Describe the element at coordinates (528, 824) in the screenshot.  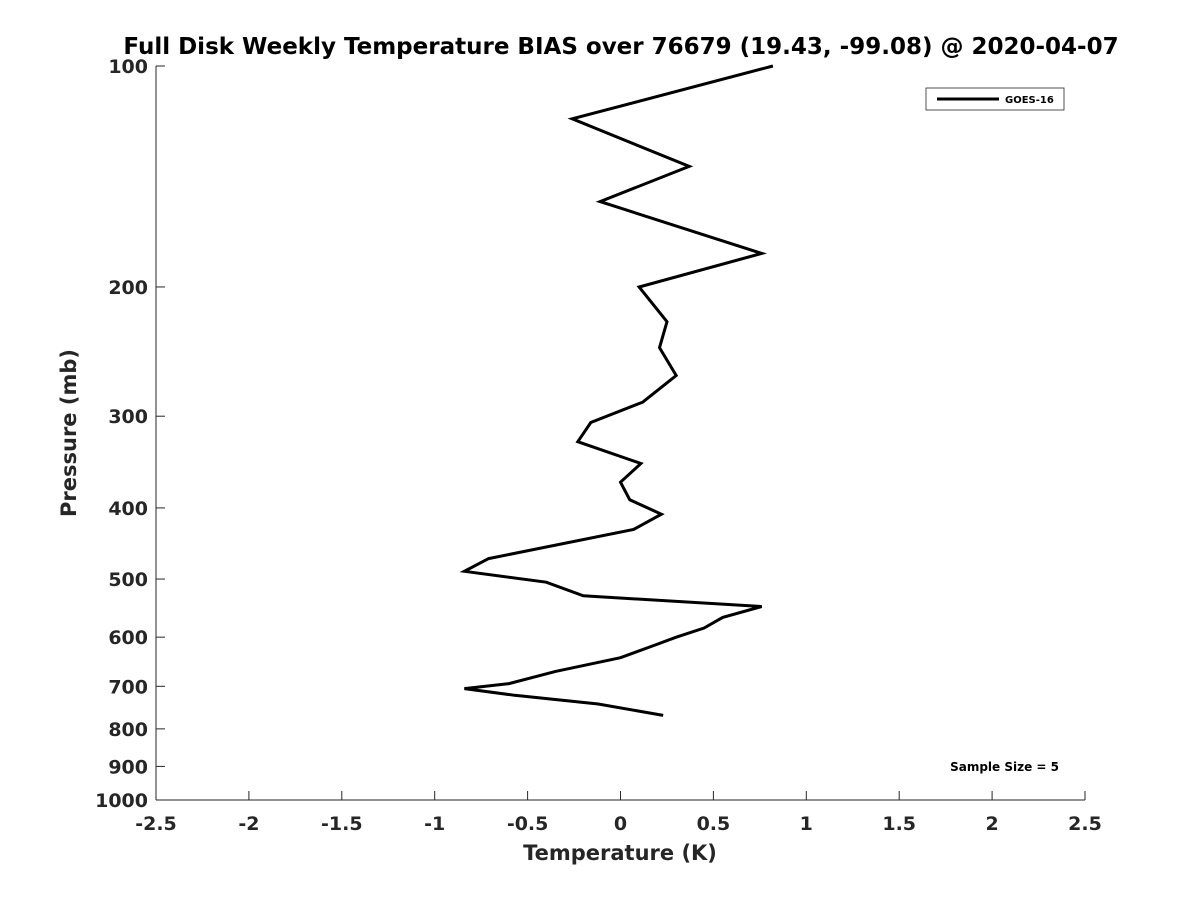
I see `x-tick-label: -0.5` at that location.